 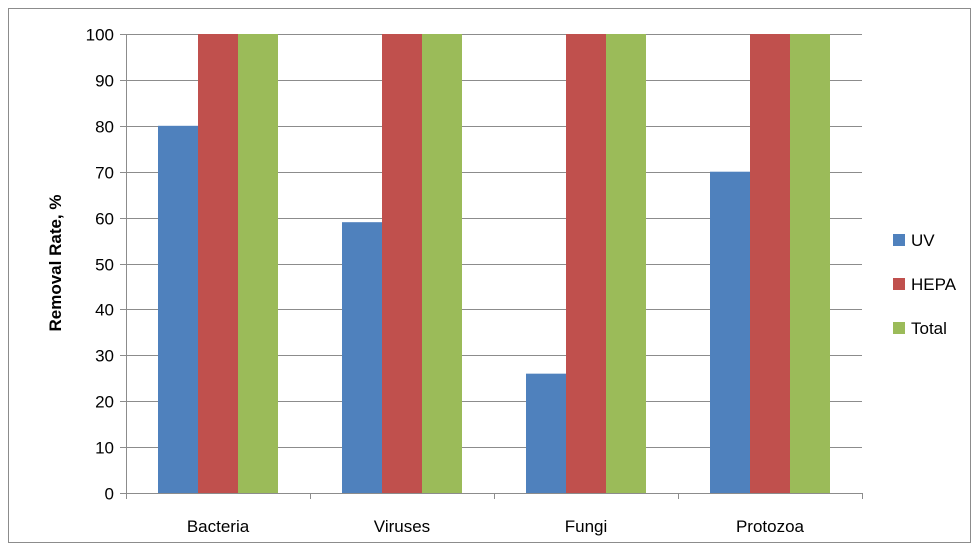 What do you see at coordinates (402, 526) in the screenshot?
I see `x-tick-label: Viruses` at bounding box center [402, 526].